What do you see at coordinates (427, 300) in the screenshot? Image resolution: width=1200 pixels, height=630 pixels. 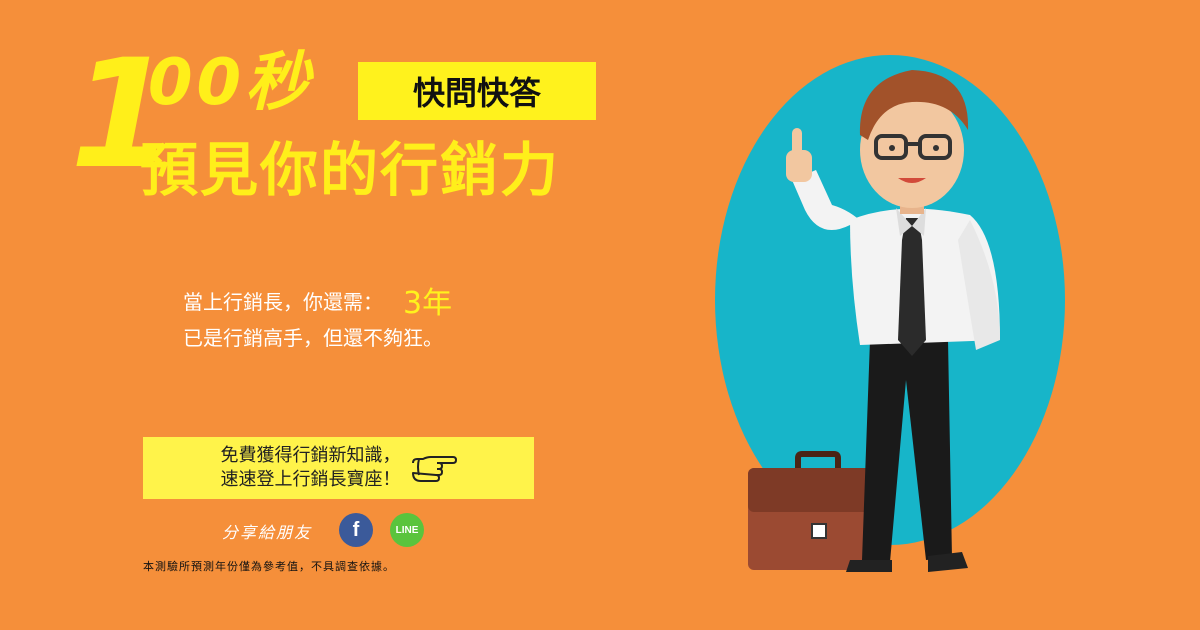 I see `result-years: 3年` at bounding box center [427, 300].